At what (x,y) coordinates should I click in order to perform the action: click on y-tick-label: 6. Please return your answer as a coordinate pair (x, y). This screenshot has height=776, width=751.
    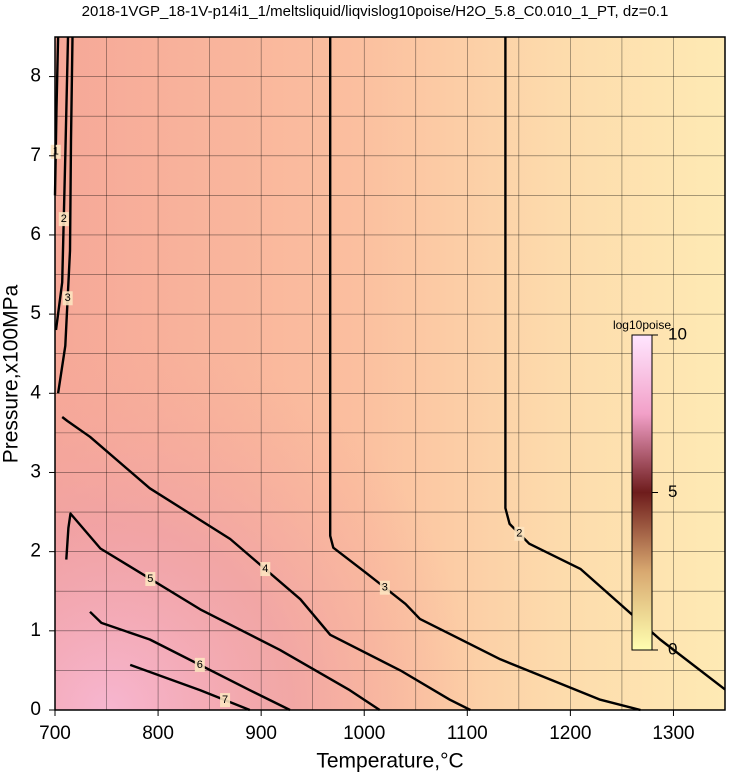
    Looking at the image, I should click on (35, 234).